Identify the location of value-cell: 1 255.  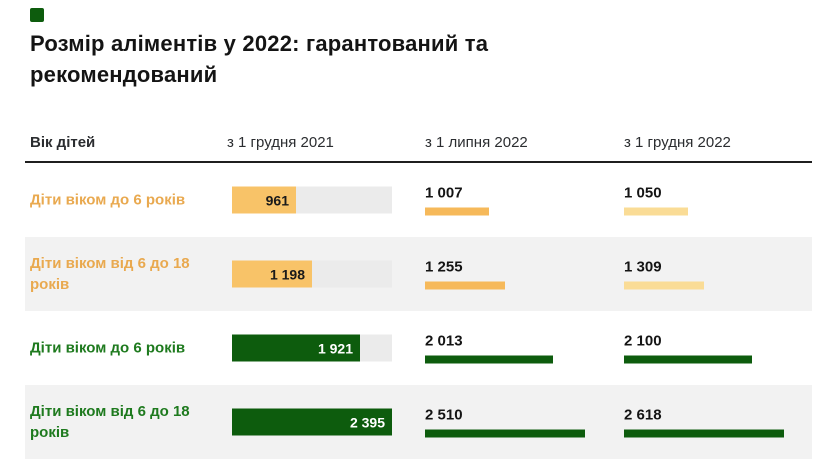
(510, 274).